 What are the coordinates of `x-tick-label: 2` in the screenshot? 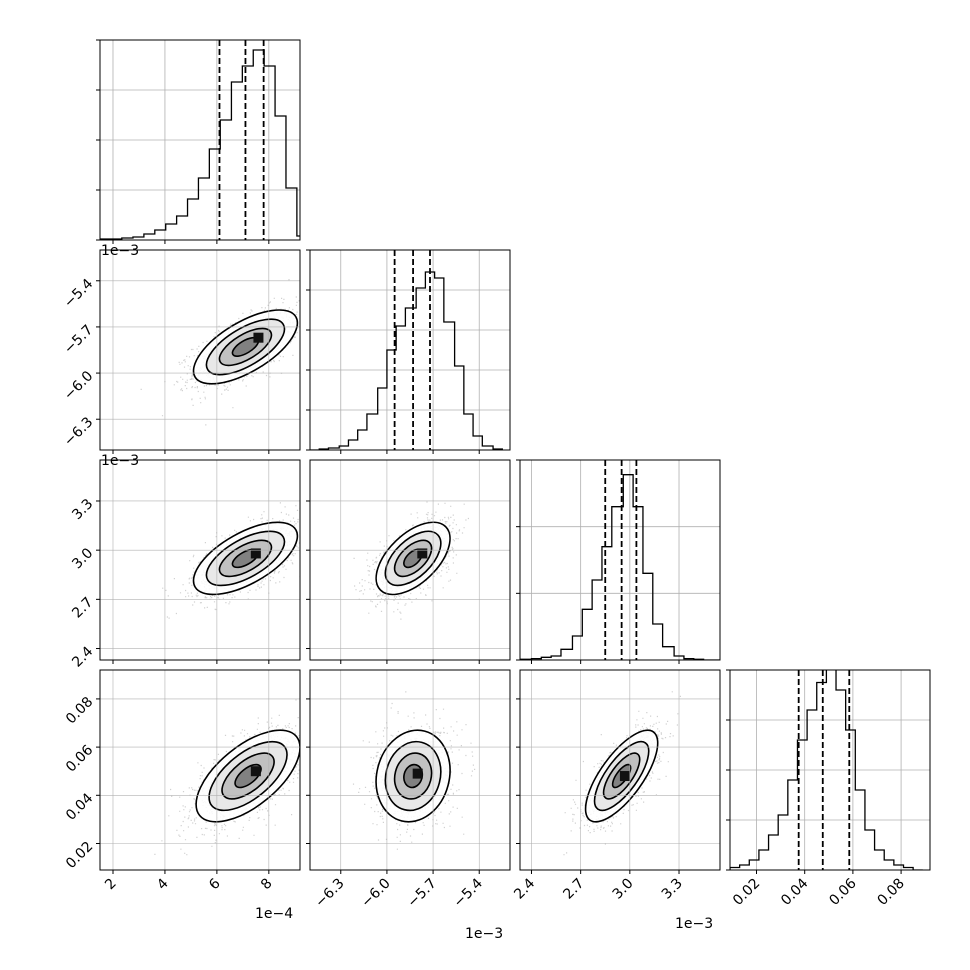 It's located at (111, 885).